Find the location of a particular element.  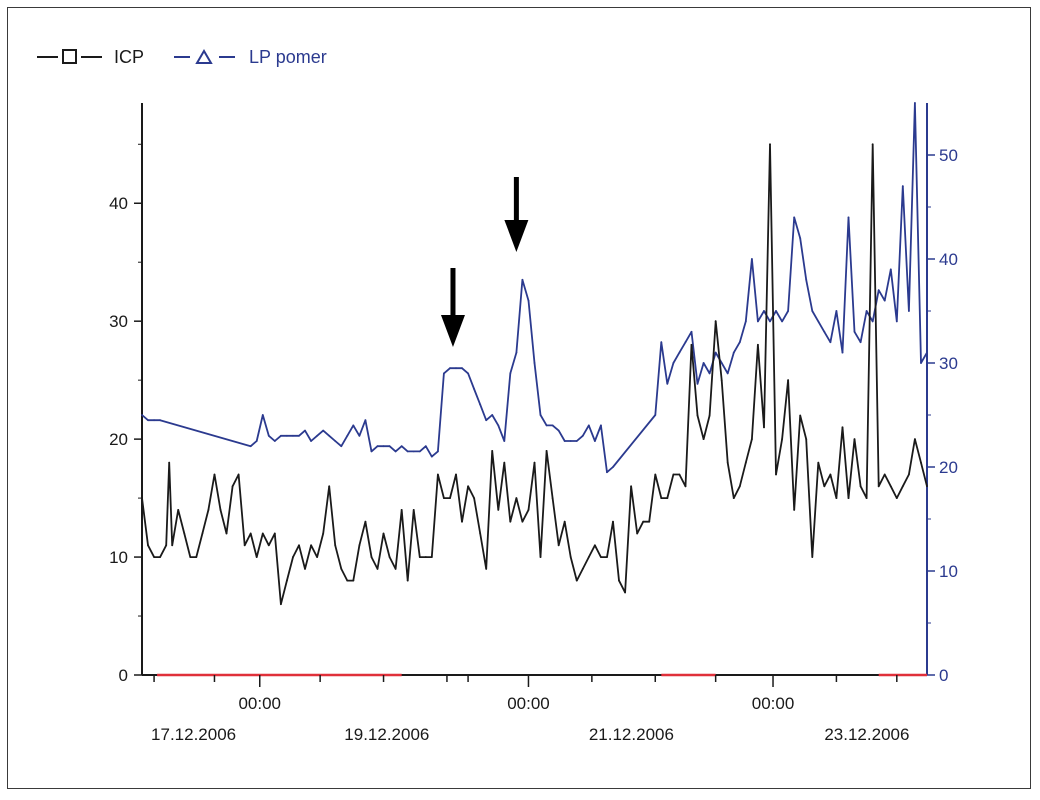

x-date-label-1: 19.12.2006 is located at coordinates (386, 734).